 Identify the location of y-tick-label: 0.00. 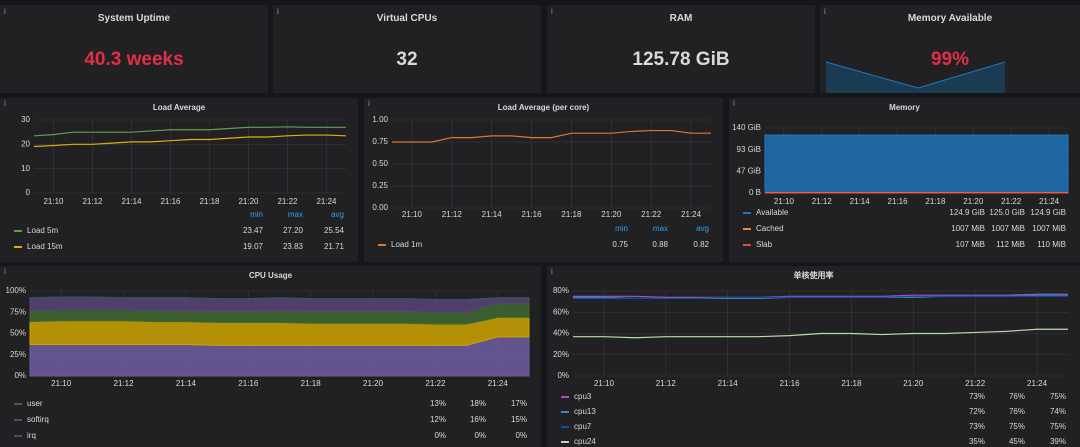
(380, 207).